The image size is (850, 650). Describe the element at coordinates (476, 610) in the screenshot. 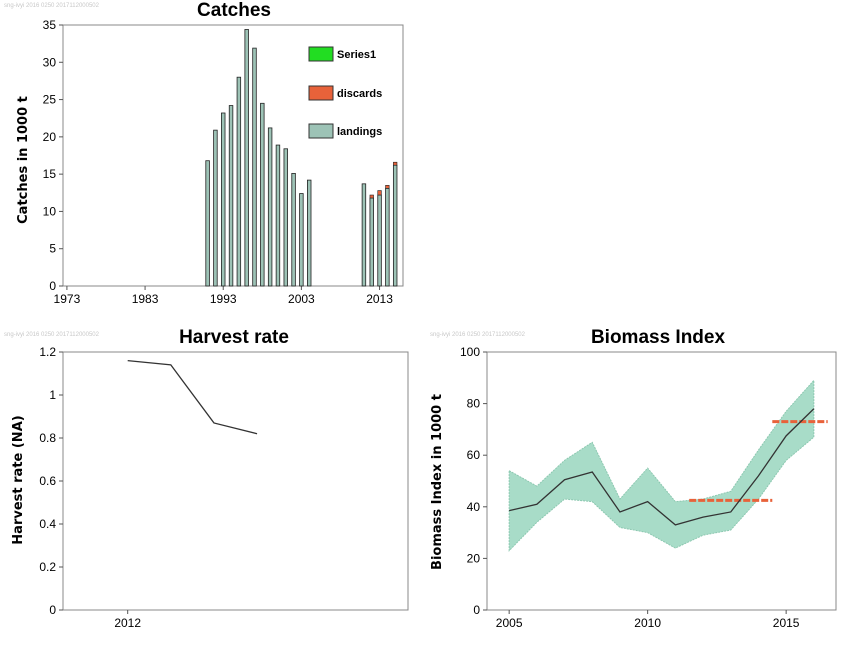

I see `biomass-y-tick-label: 0` at that location.